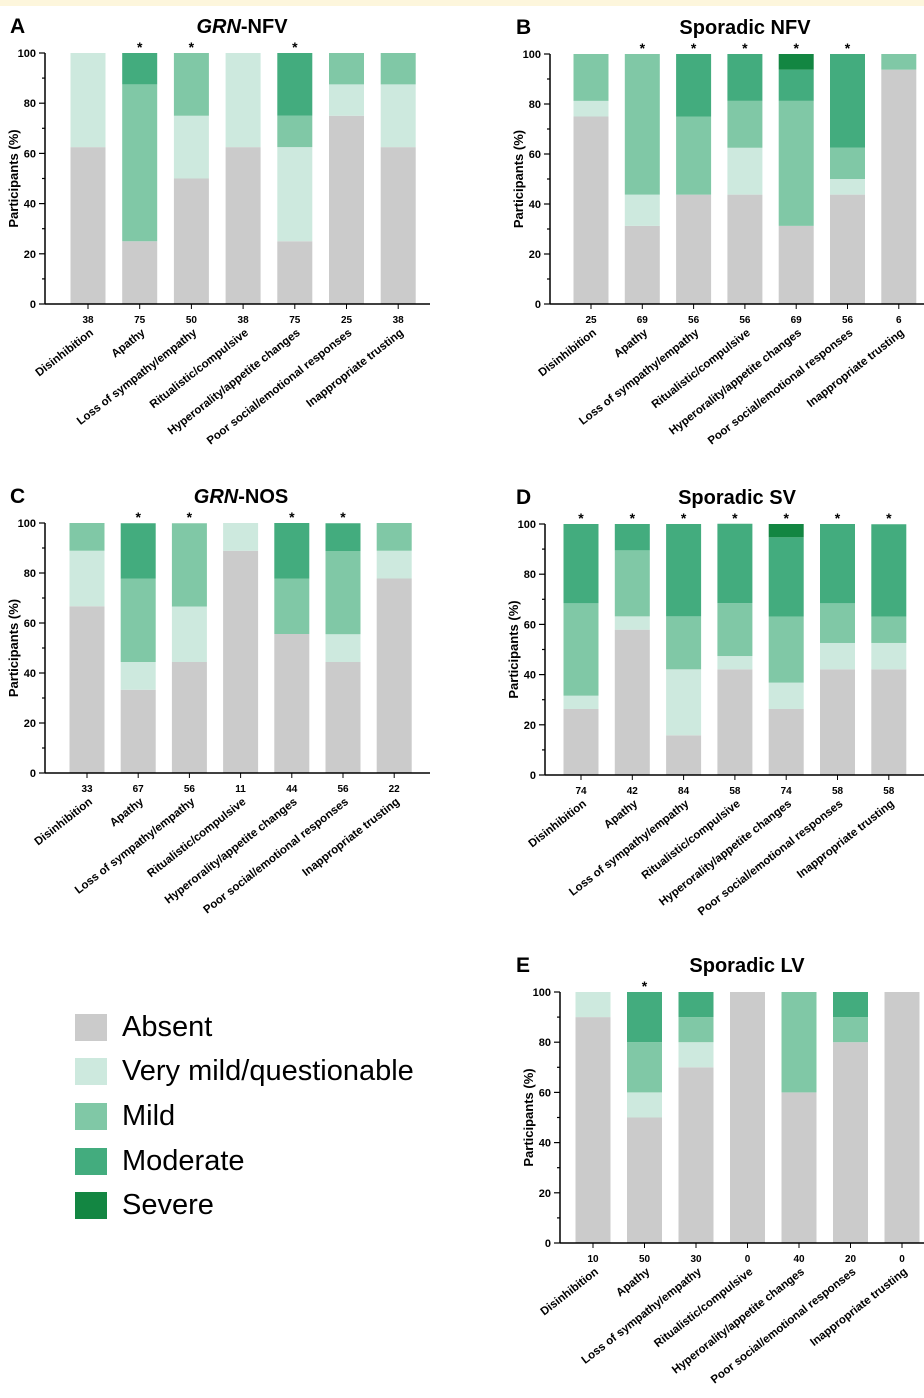 Image resolution: width=924 pixels, height=1398 pixels. What do you see at coordinates (899, 320) in the screenshot?
I see `count-label: 6` at bounding box center [899, 320].